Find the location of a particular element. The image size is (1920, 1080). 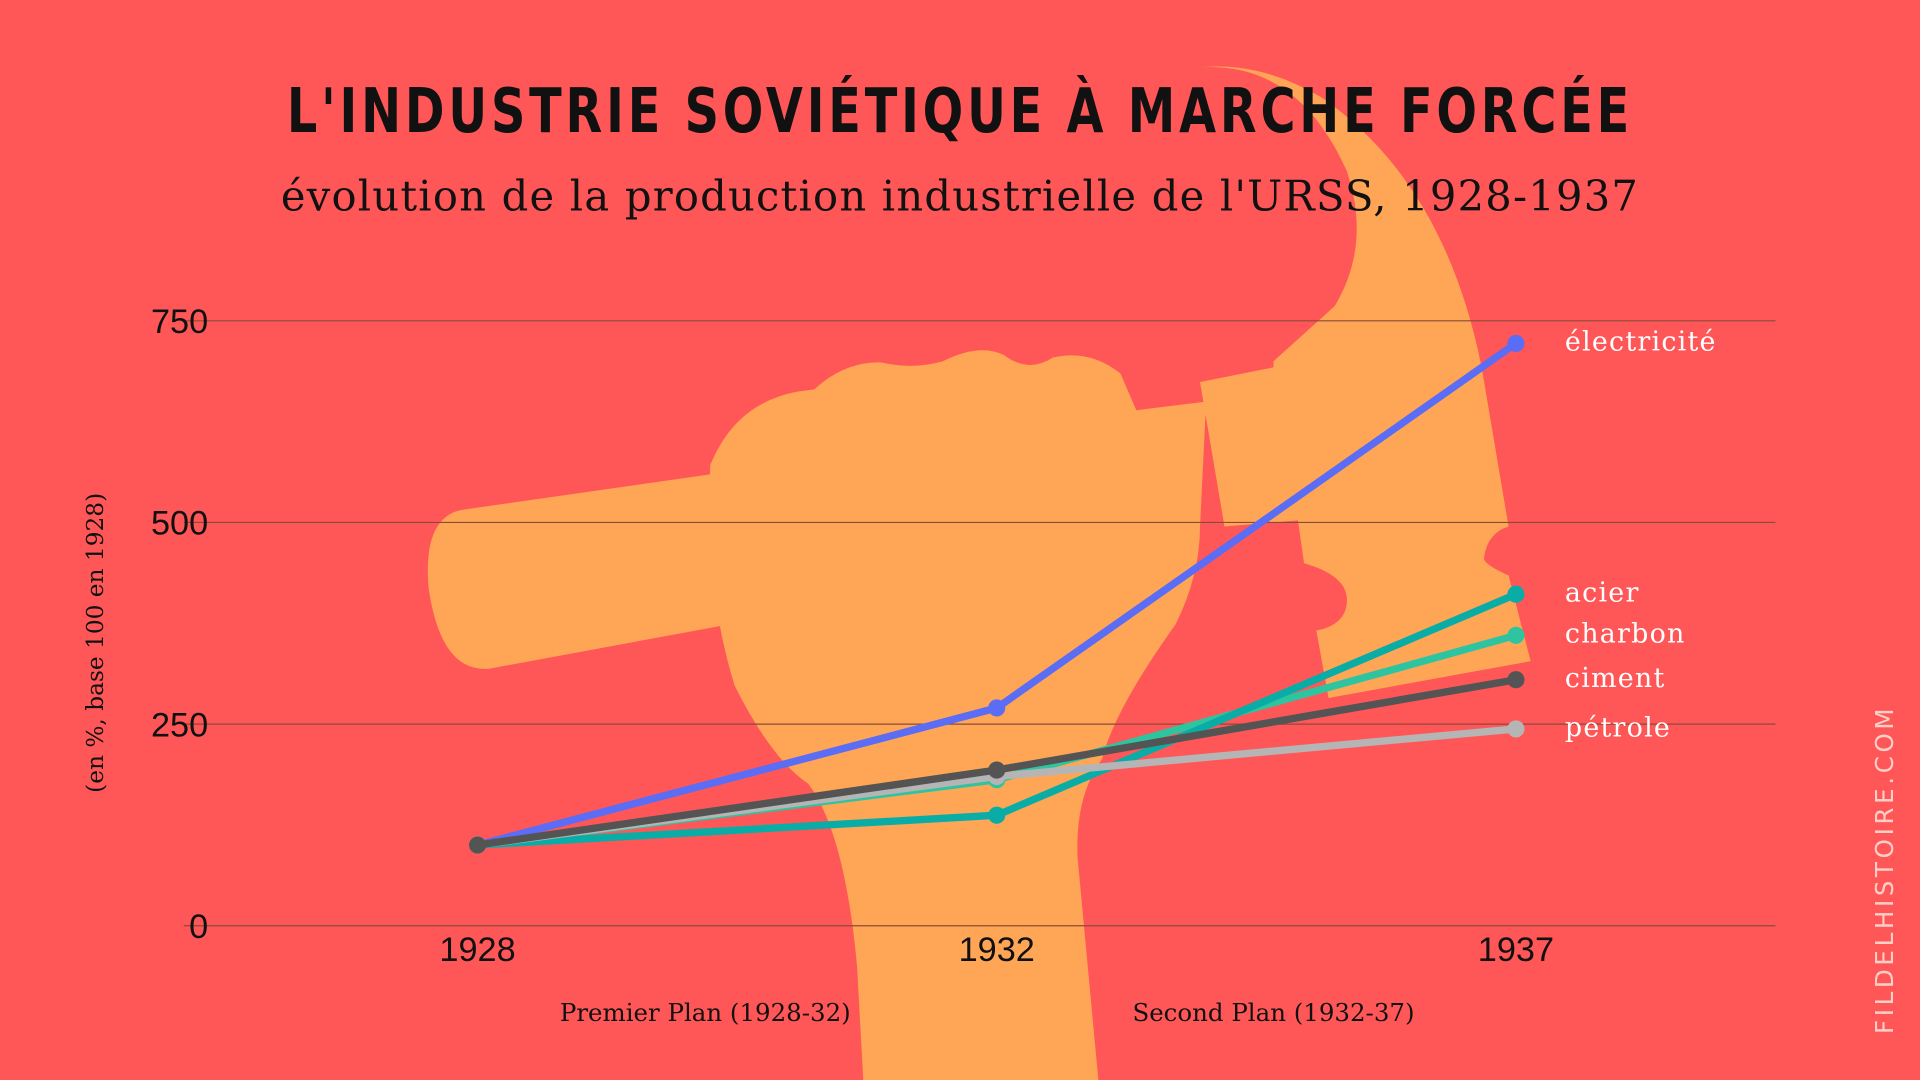

data-point-charbon is located at coordinates (1516, 635).